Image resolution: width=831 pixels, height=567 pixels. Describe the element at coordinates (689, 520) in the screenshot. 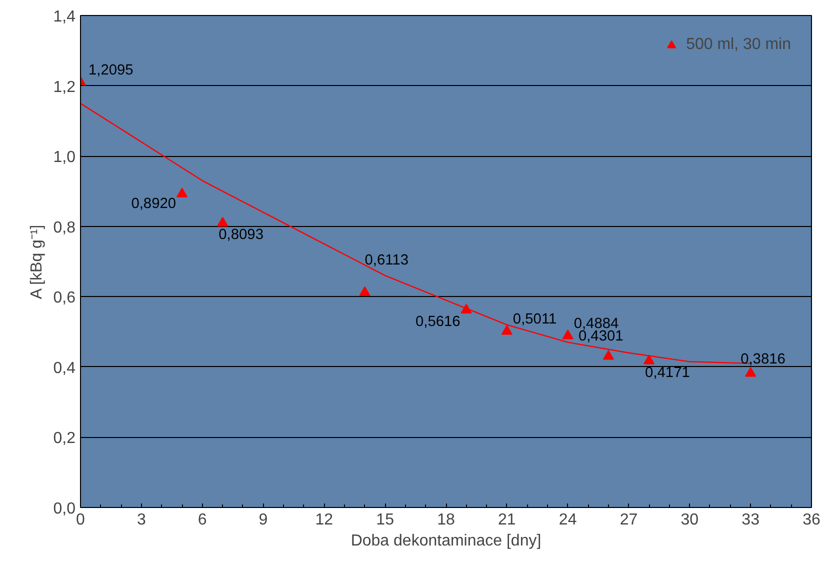

I see `x-tick-label: 30` at that location.